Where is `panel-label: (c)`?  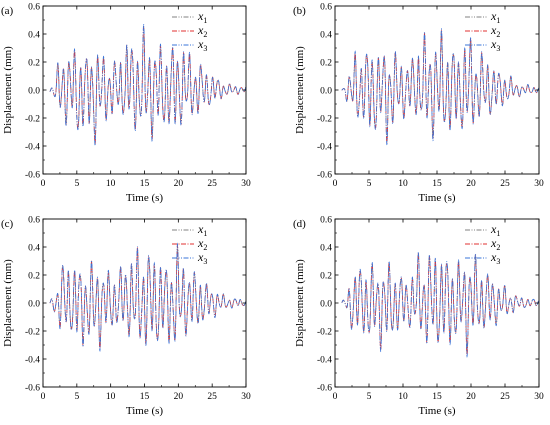
panel-label: (c) is located at coordinates (7, 224).